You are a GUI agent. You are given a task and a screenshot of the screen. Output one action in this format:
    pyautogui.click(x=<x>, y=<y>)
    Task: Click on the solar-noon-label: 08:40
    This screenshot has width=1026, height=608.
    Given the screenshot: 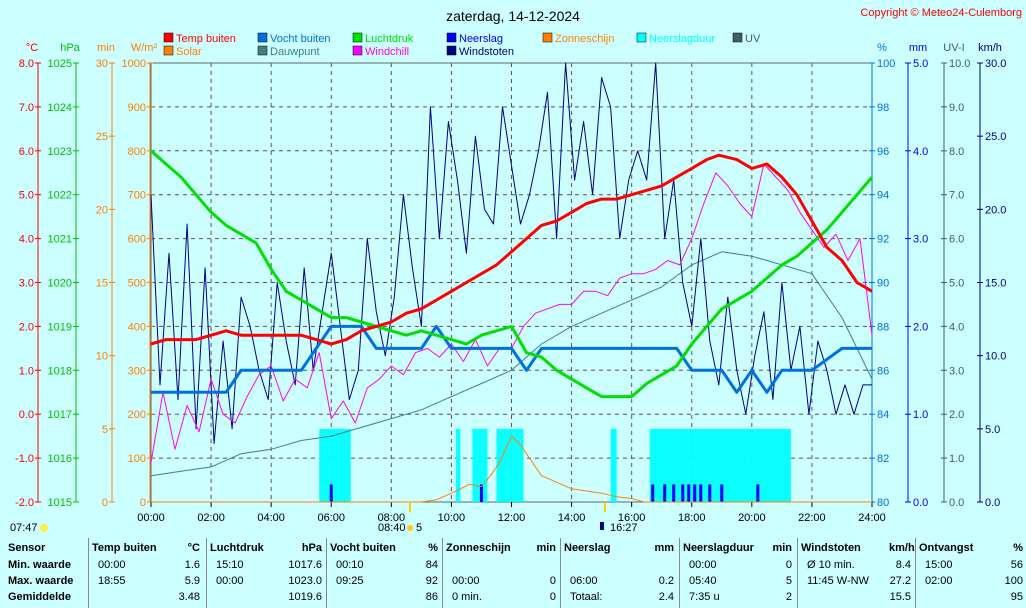 What is the action you would take?
    pyautogui.click(x=392, y=528)
    